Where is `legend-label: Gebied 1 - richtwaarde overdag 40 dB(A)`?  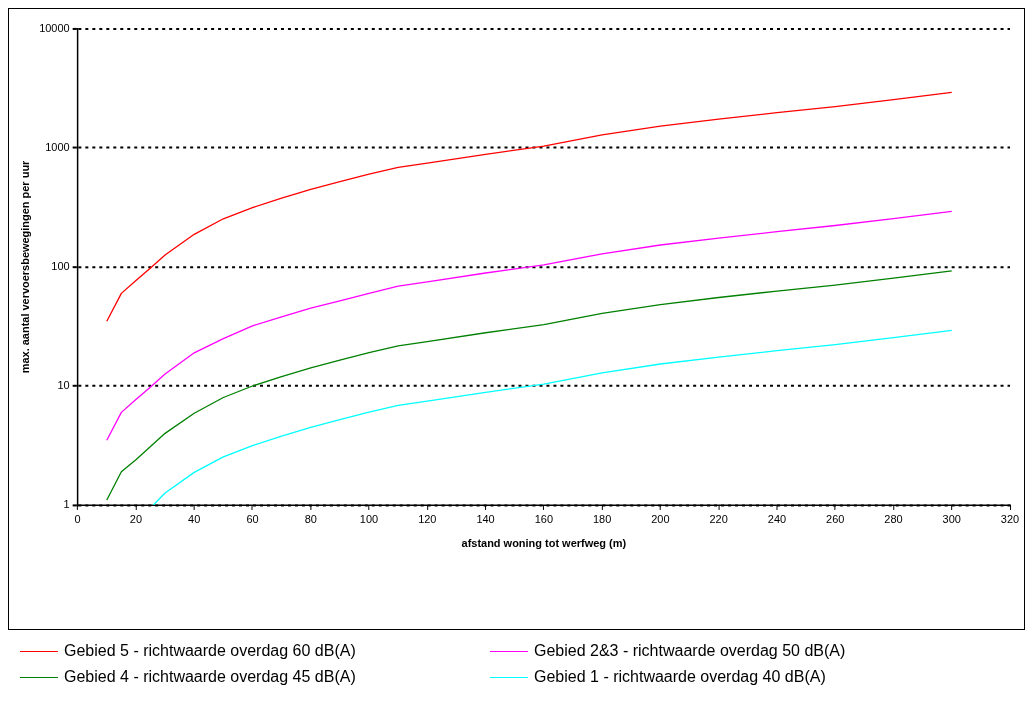 legend-label: Gebied 1 - richtwaarde overdag 40 dB(A) is located at coordinates (680, 677).